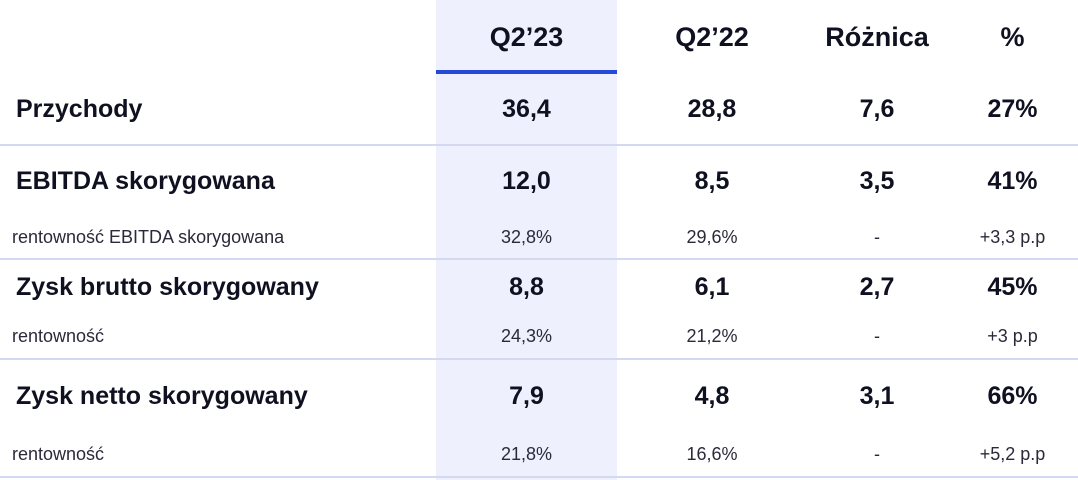 The image size is (1078, 480). What do you see at coordinates (1012, 395) in the screenshot?
I see `cell-percent: 66%` at bounding box center [1012, 395].